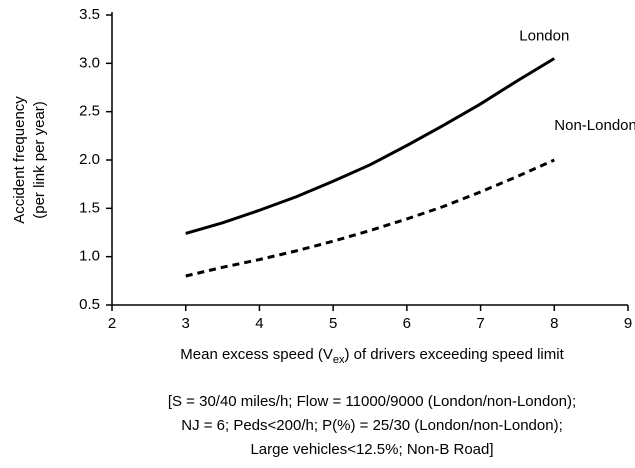 The width and height of the screenshot is (635, 468). Describe the element at coordinates (454, 354) in the screenshot. I see `x-label-part: ) of drivers exceeding speed limit` at that location.